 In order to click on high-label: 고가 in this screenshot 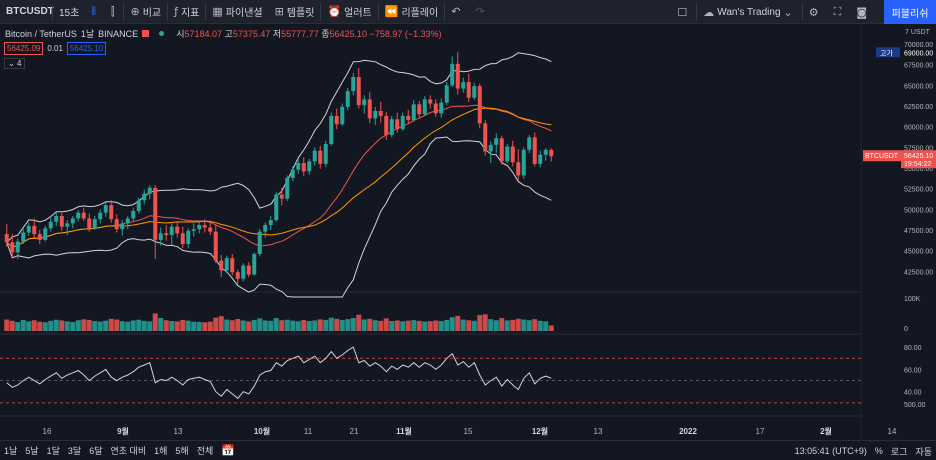, I will do `click(886, 52)`.